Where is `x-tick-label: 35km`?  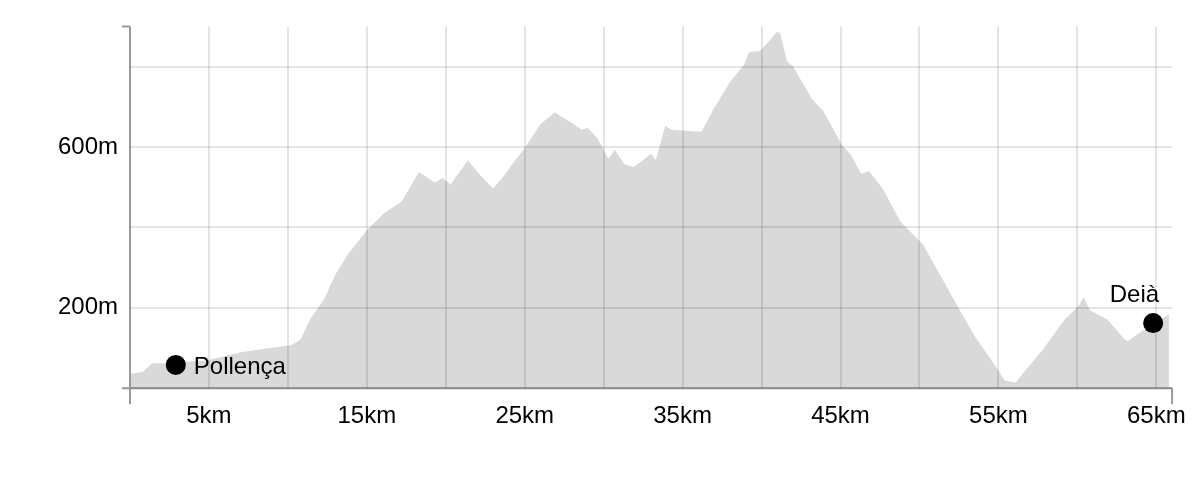
x-tick-label: 35km is located at coordinates (682, 415).